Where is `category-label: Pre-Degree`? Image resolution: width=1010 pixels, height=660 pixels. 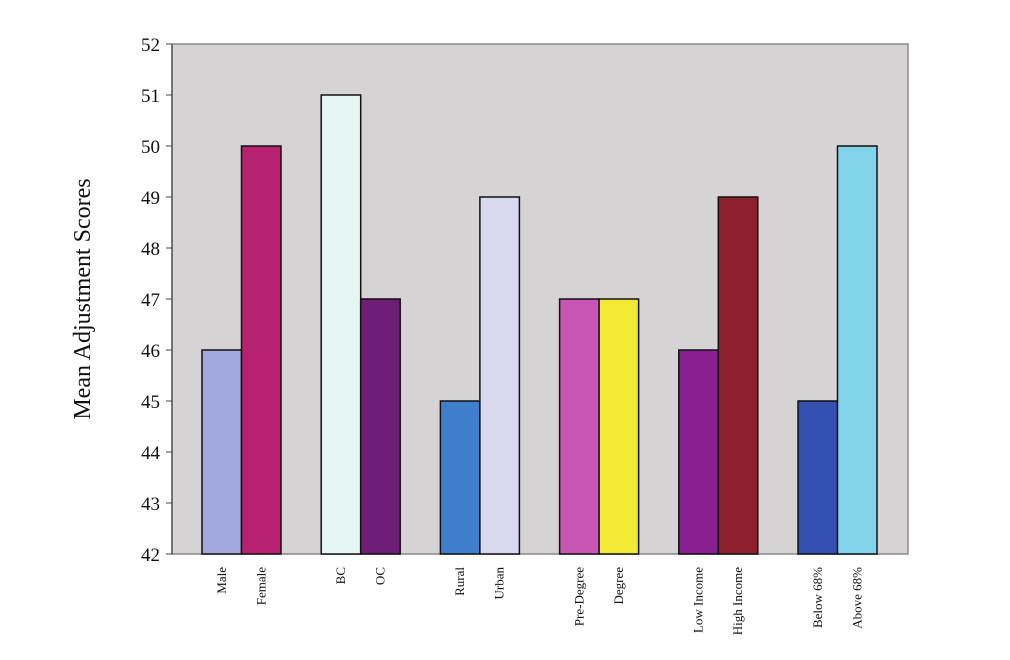
category-label: Pre-Degree is located at coordinates (578, 596).